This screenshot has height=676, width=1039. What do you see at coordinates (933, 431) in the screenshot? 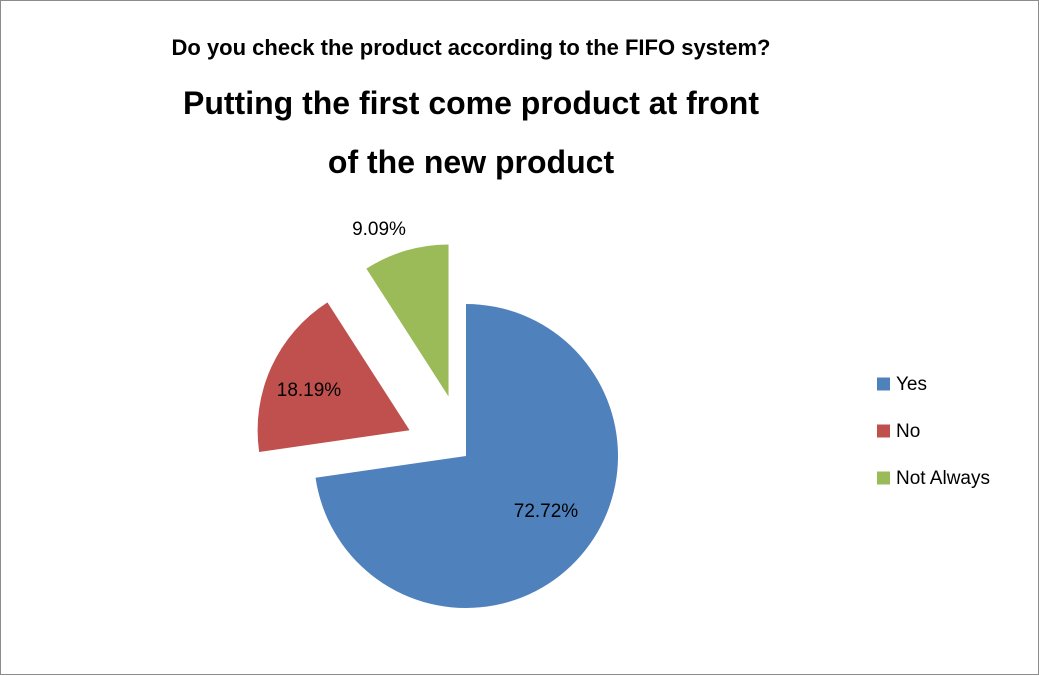
I see `legend: Yes No Not Always` at bounding box center [933, 431].